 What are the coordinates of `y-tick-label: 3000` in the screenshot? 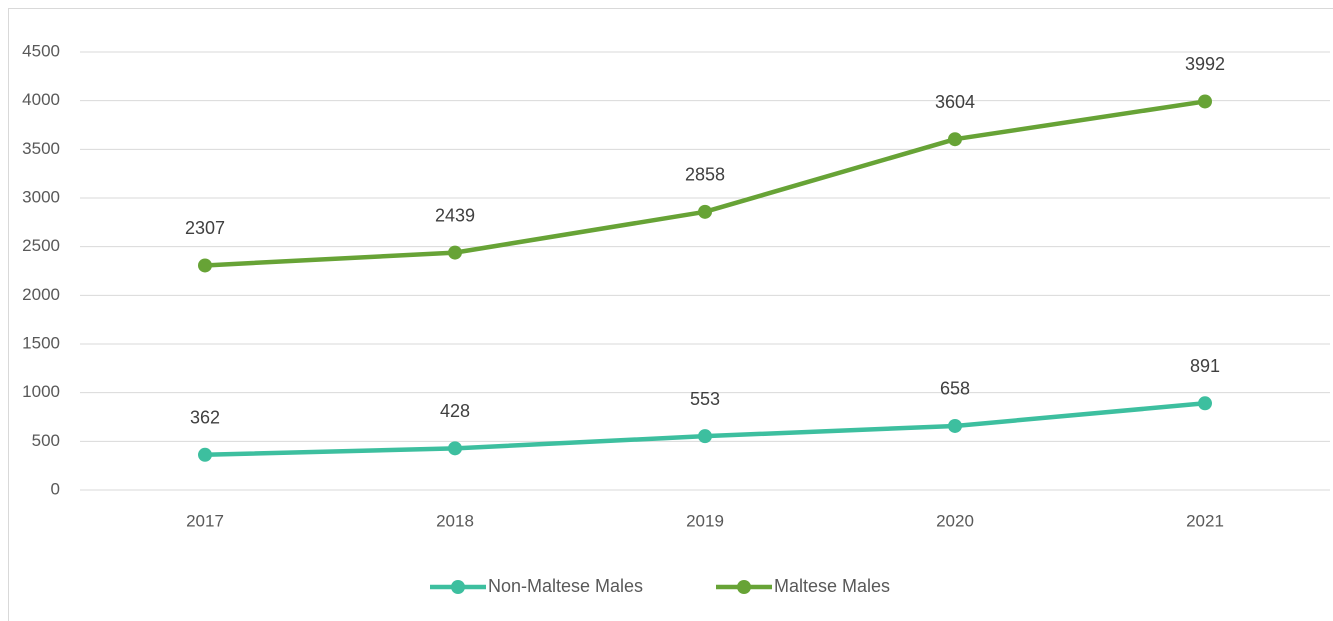 It's located at (41, 196).